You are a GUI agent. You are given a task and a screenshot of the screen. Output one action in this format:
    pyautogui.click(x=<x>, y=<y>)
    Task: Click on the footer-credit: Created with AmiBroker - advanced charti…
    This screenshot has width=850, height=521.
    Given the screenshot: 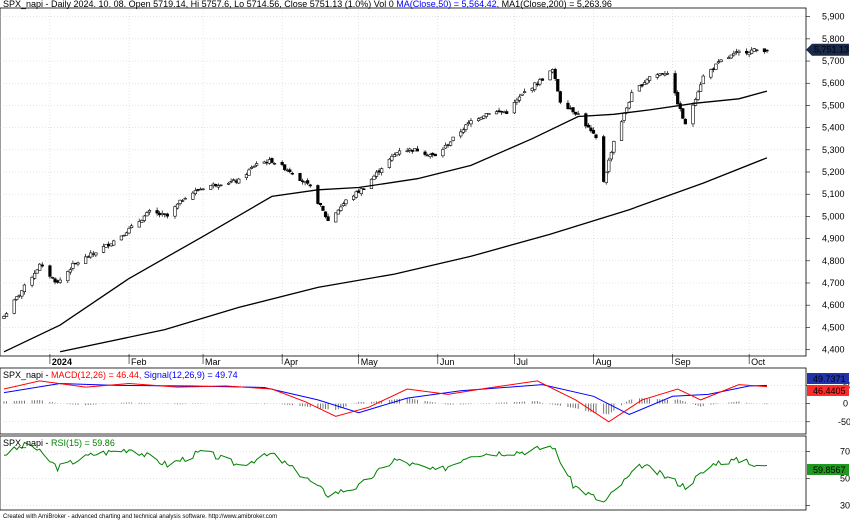 What is the action you would take?
    pyautogui.click(x=140, y=517)
    